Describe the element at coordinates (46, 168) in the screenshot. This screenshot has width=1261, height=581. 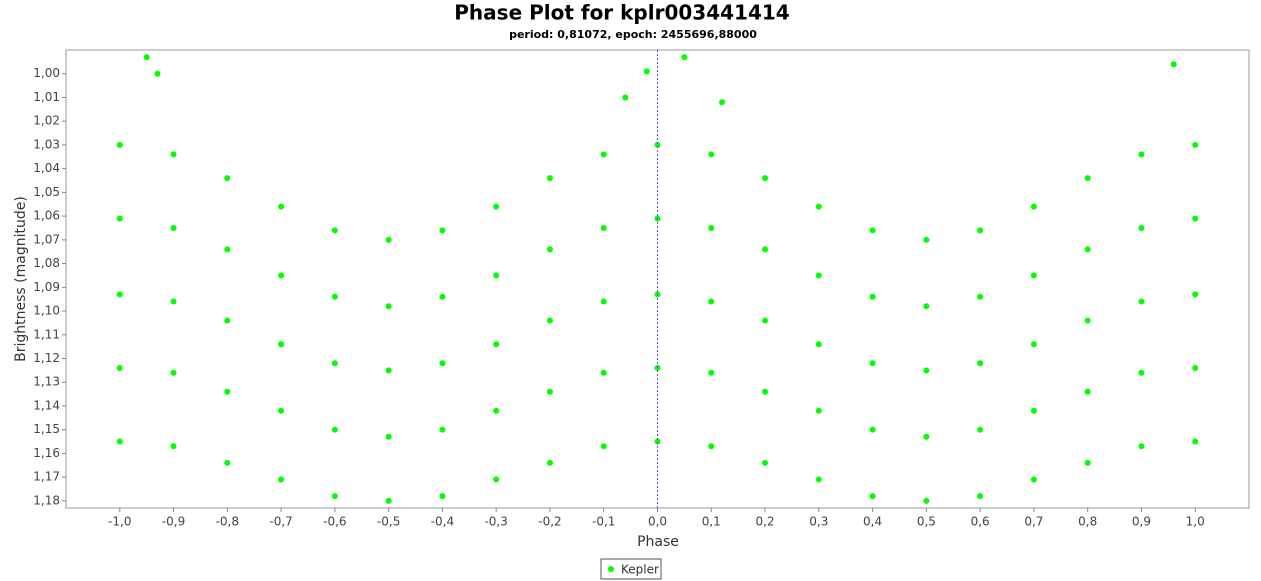
I see `y-tick-label: 1,04` at that location.